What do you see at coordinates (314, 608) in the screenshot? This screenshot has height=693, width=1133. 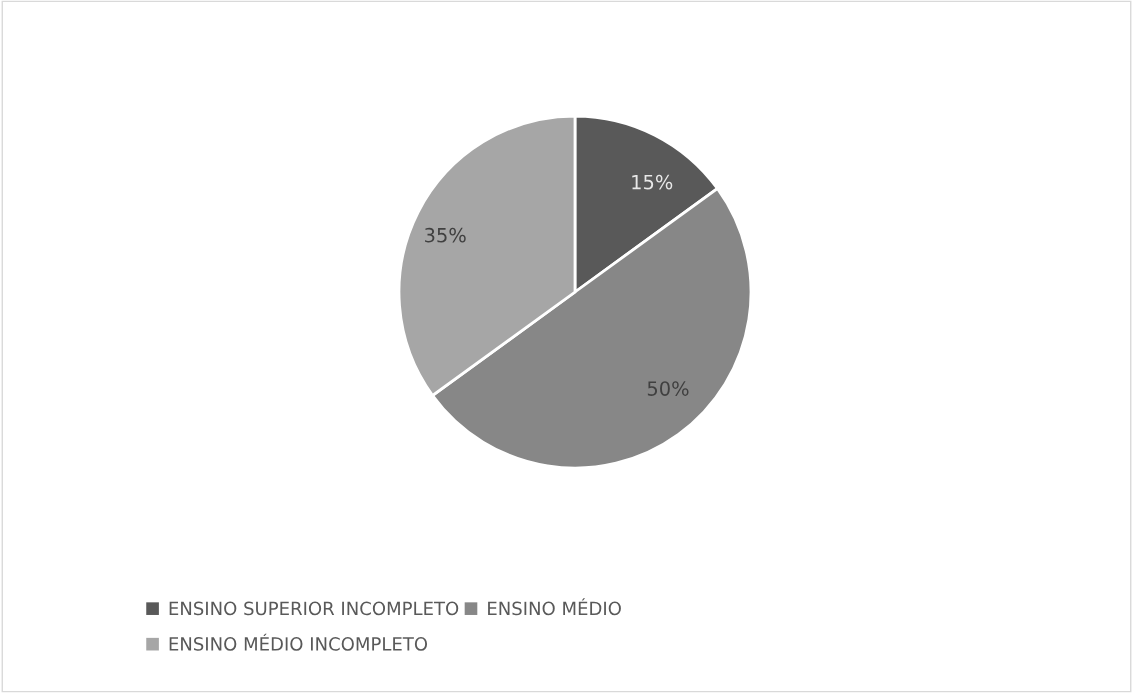 I see `legend-label: ENSINO SUPERIOR INCOMPLETO` at bounding box center [314, 608].